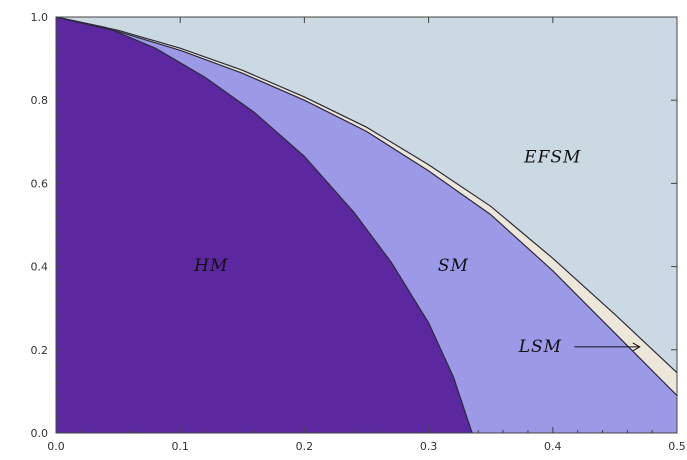 The height and width of the screenshot is (460, 687). Describe the element at coordinates (40, 433) in the screenshot. I see `y-tick-label: 0.0` at that location.